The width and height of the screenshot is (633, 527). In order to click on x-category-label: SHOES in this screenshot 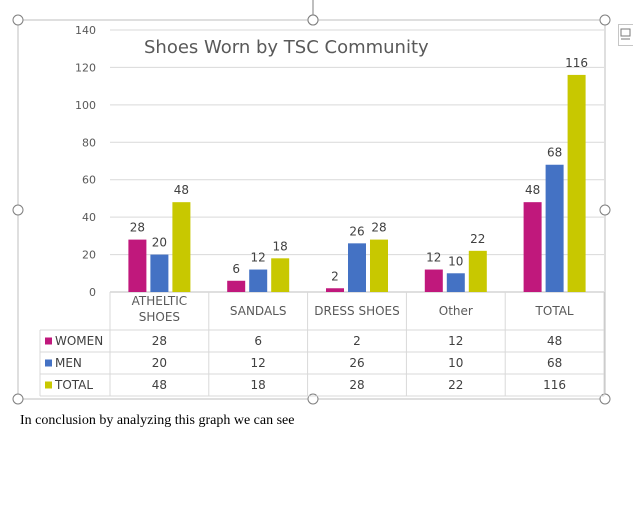, I will do `click(159, 317)`.